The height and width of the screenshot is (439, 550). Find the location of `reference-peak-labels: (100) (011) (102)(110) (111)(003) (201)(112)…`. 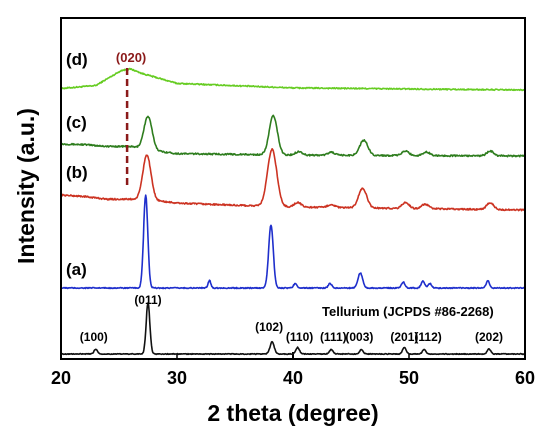

reference-peak-labels: (100) (011) (102)(110) (111)(003) (201)(112)… is located at coordinates (291, 318).